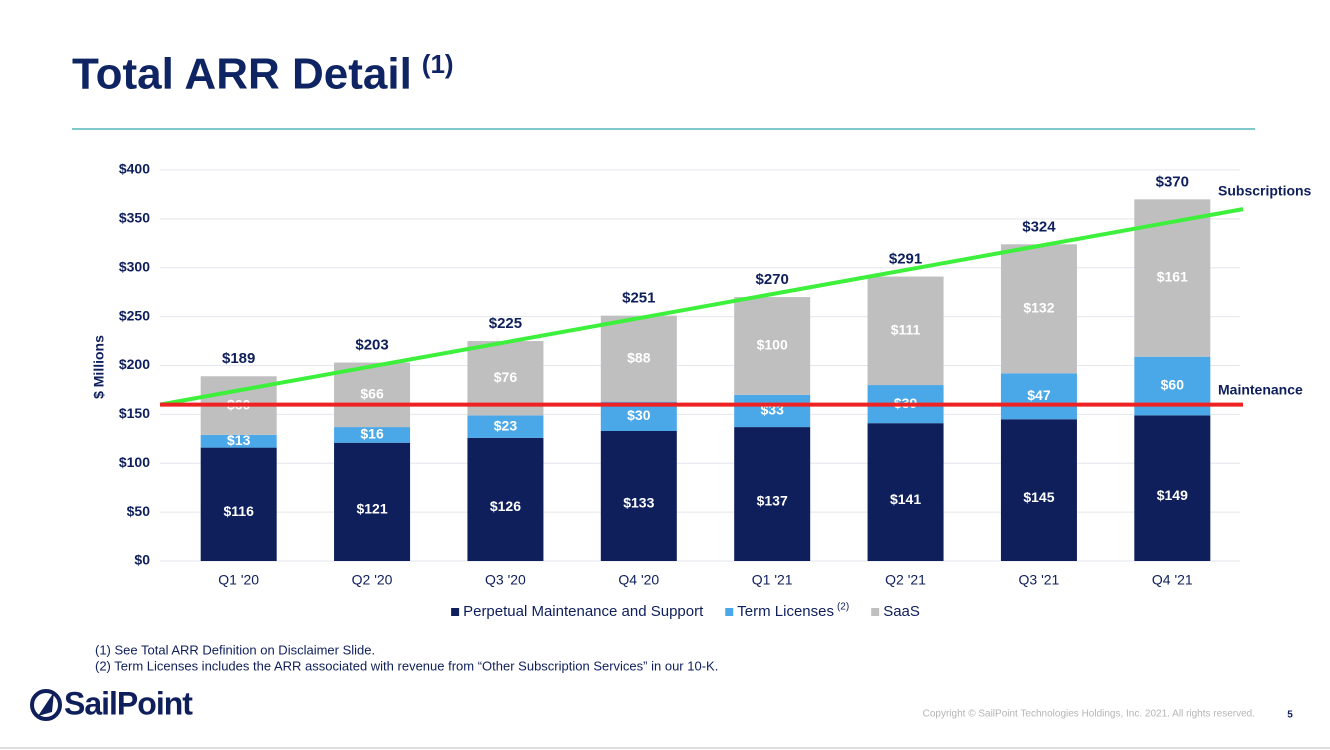  I want to click on logo: SailPoint, so click(128, 703).